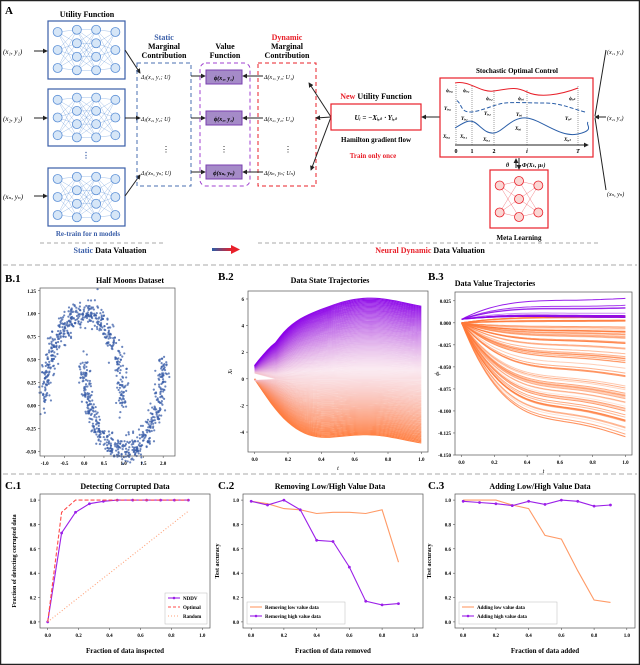  What do you see at coordinates (226, 277) in the screenshot?
I see `panel-label: B.2` at bounding box center [226, 277].